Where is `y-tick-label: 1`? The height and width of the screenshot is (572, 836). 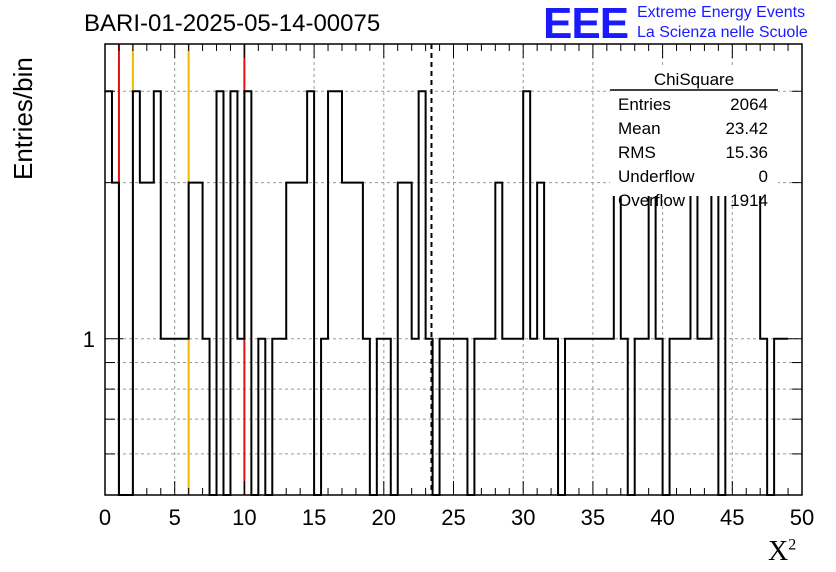 y-tick-label: 1 is located at coordinates (89, 339).